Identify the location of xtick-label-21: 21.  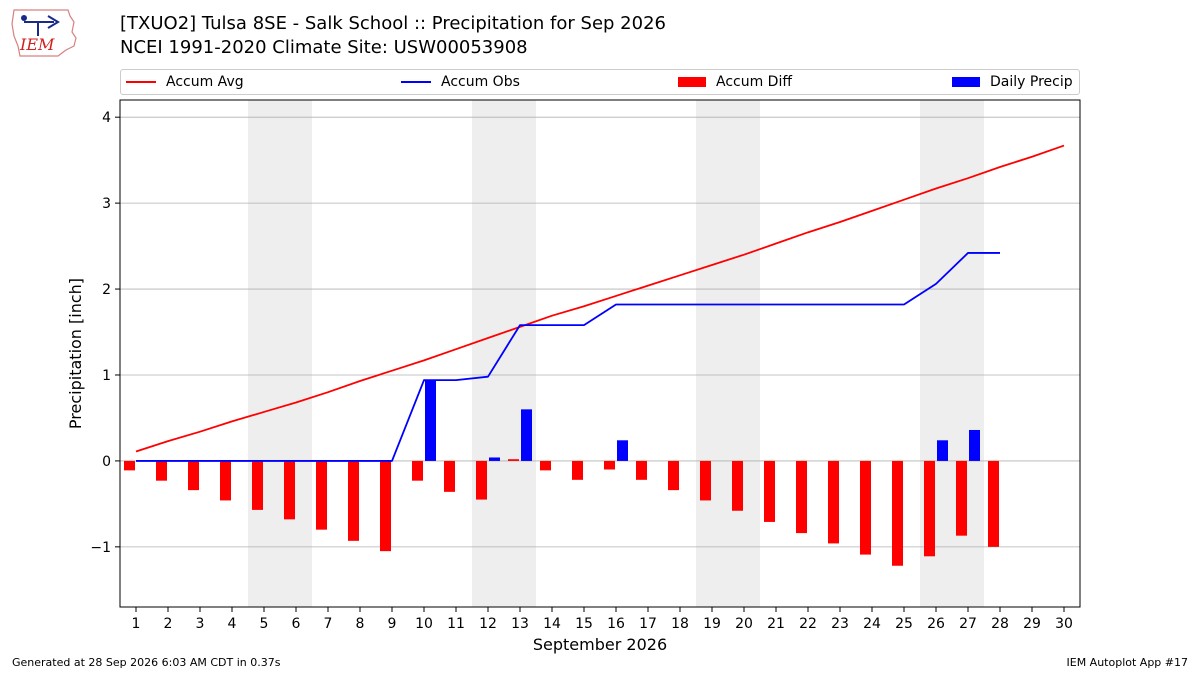
(776, 624).